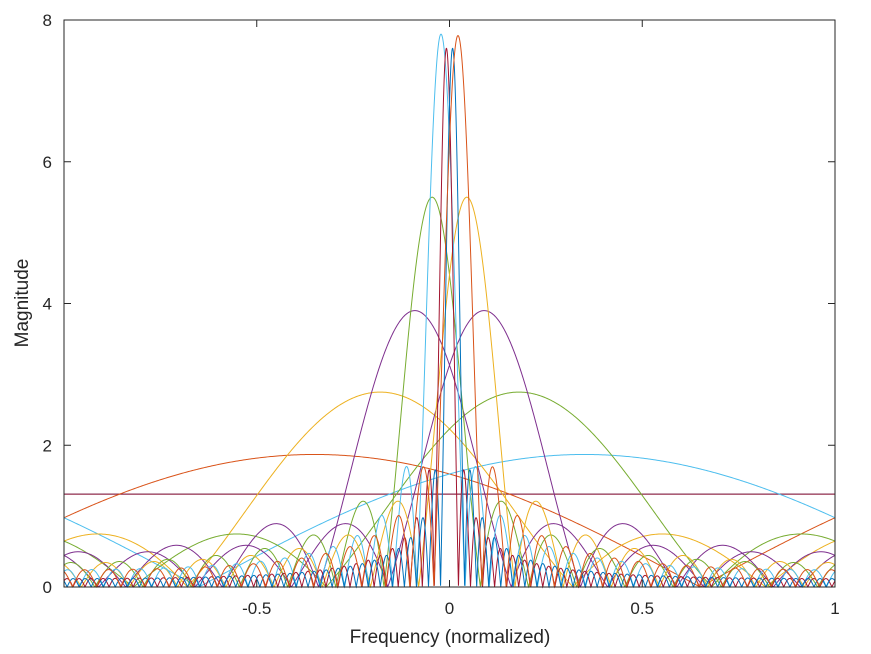  I want to click on y-tick-label: 2, so click(47, 445).